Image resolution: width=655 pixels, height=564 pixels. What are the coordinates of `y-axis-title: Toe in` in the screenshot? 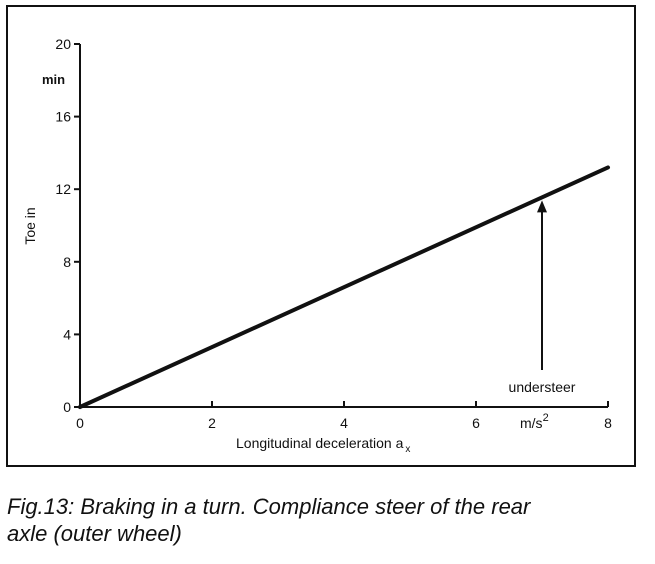 It's located at (30, 225).